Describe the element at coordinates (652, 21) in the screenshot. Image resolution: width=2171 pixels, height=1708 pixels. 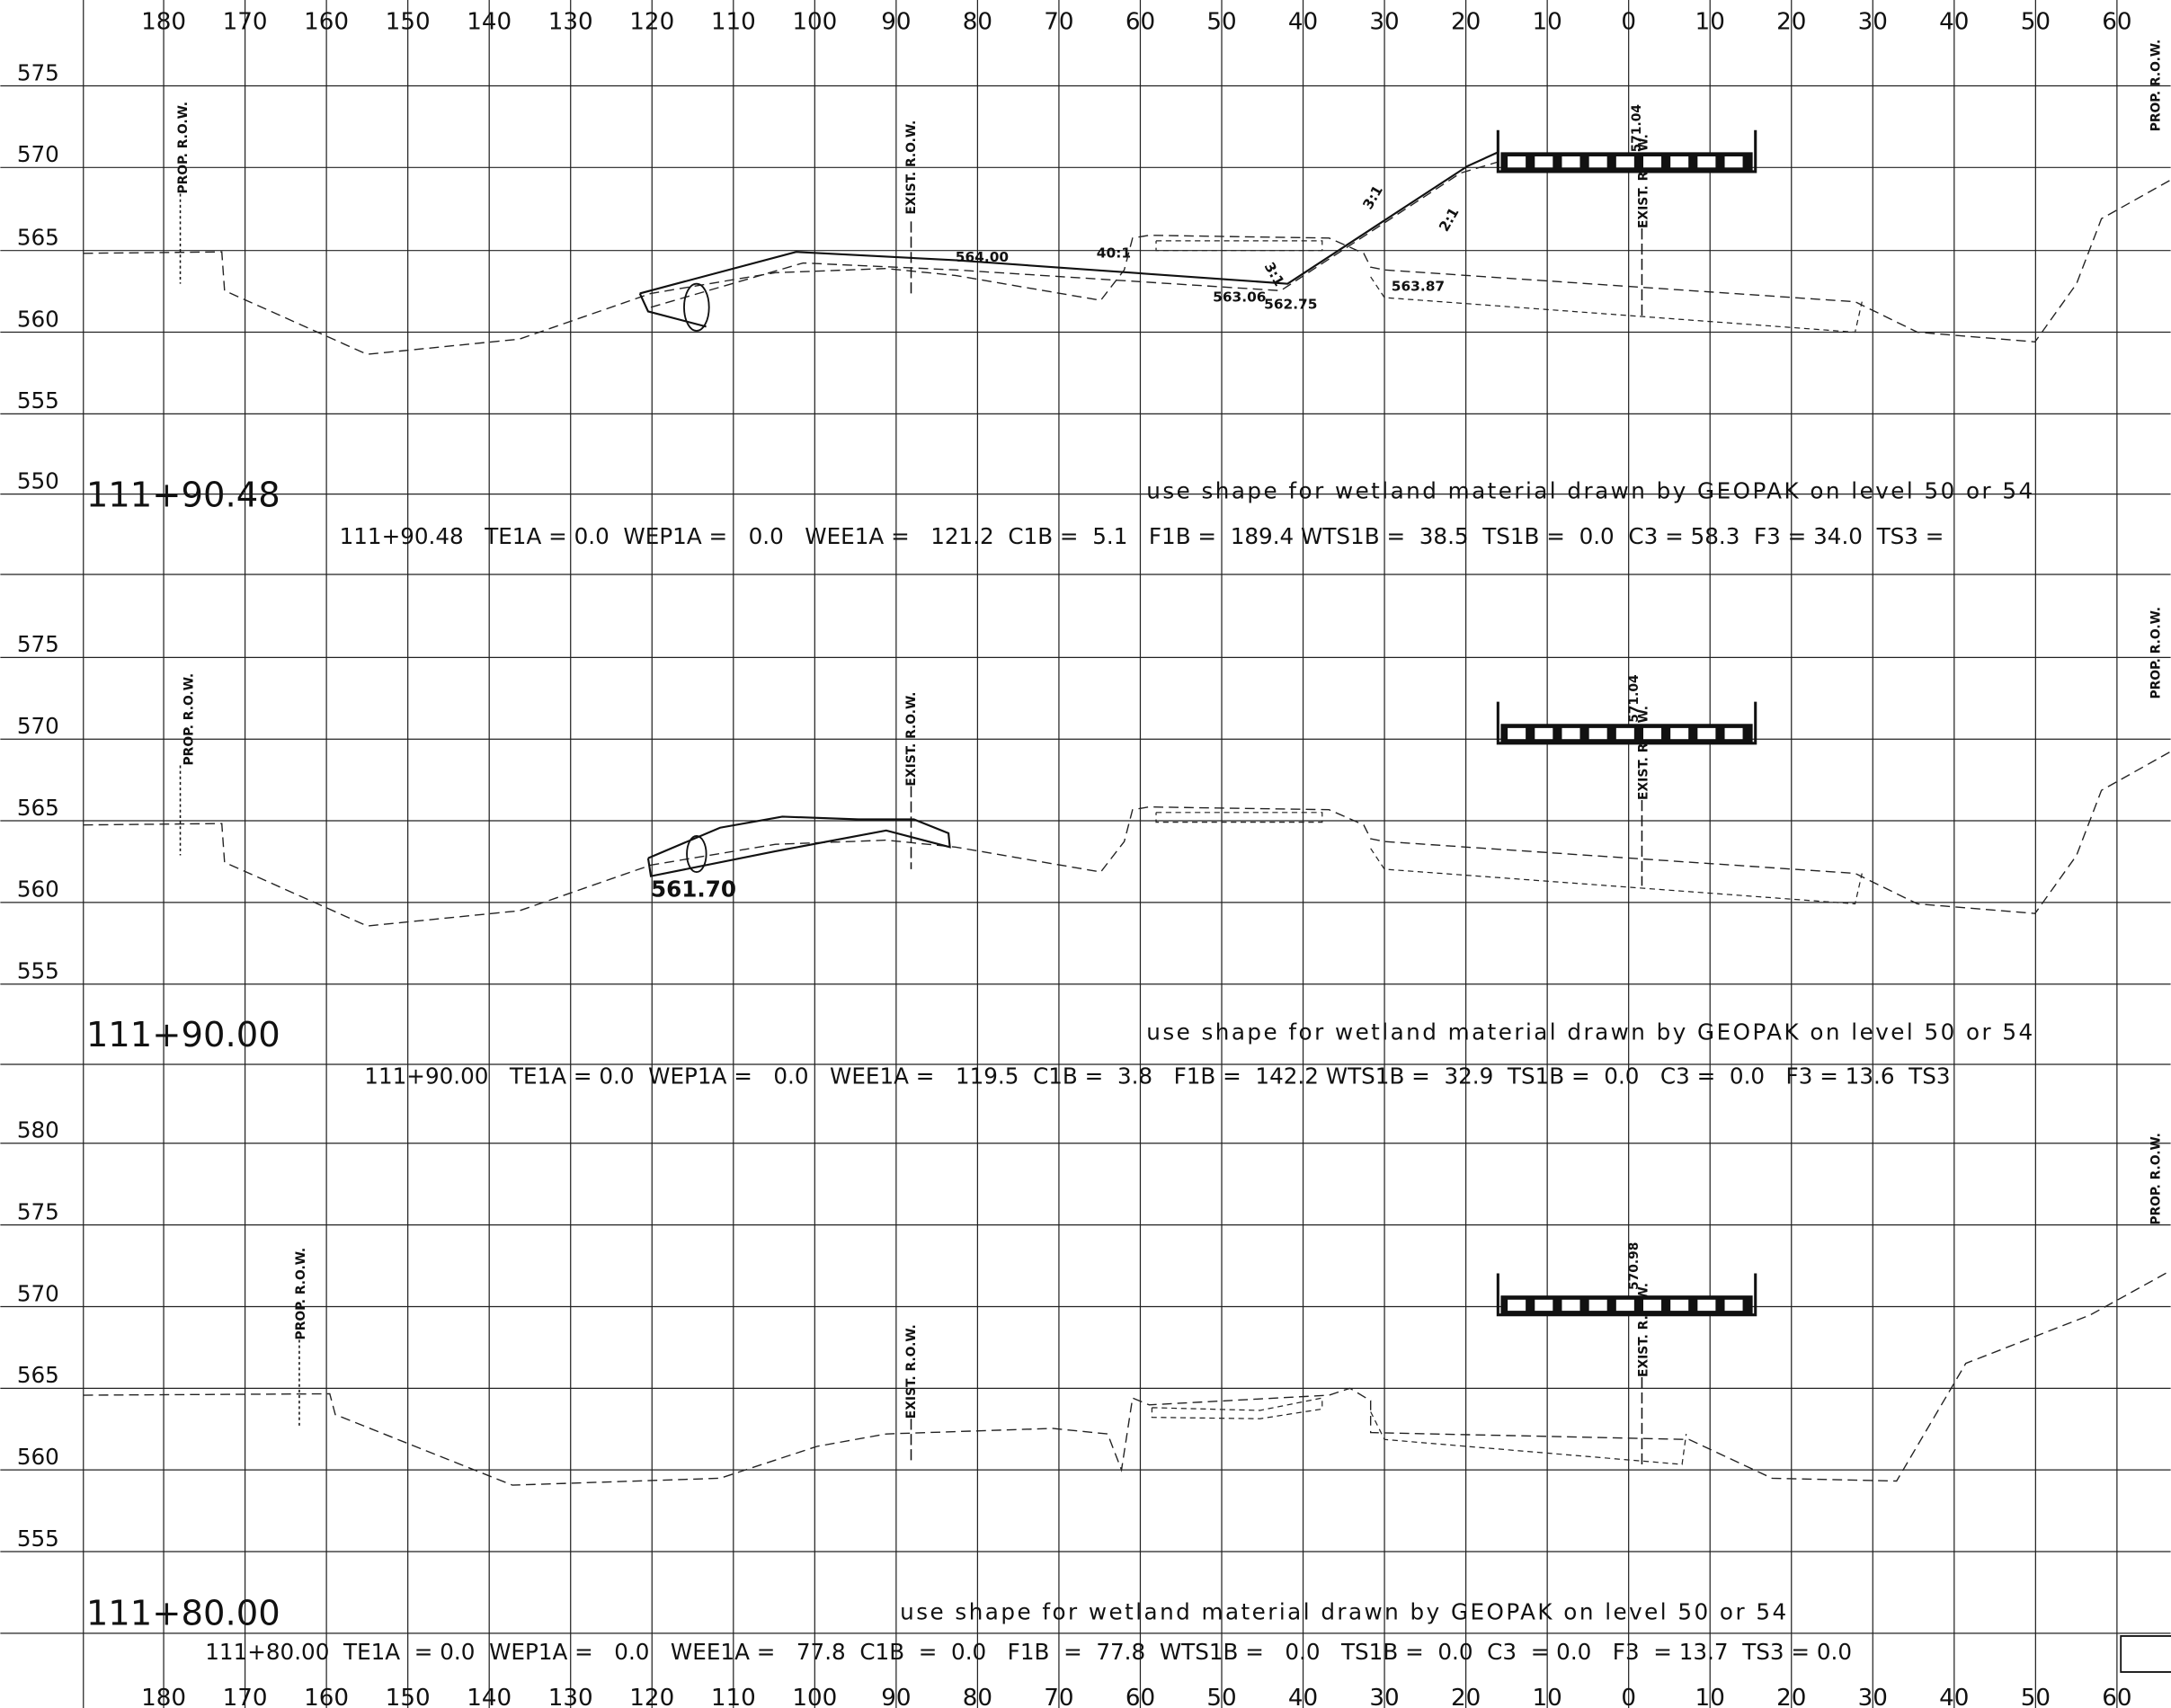
I see `offset-label: 120` at that location.